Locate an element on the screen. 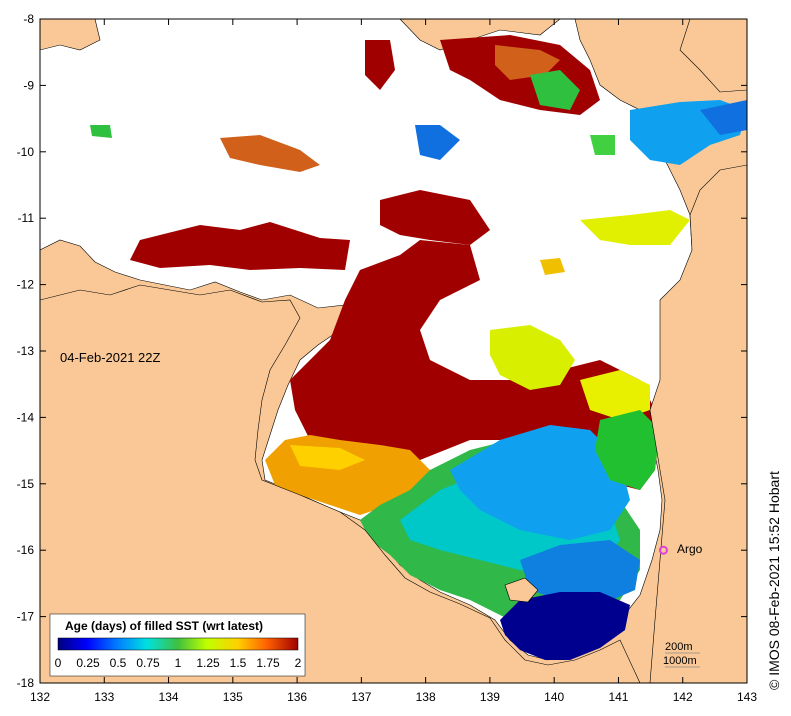  argo-marker: Argo is located at coordinates (680, 549).